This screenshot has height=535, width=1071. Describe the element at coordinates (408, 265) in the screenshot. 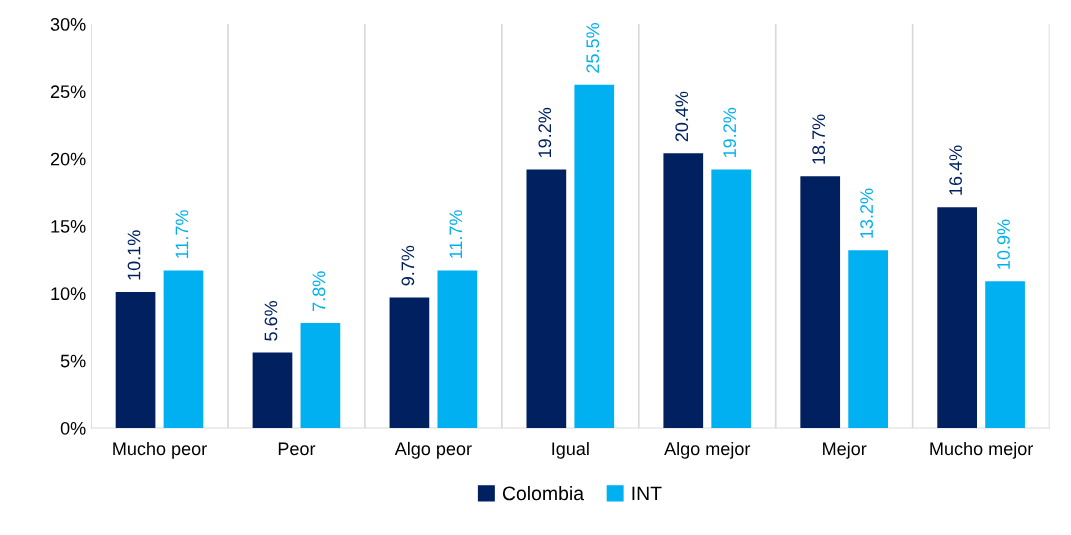

I see `text: 9.7%` at that location.